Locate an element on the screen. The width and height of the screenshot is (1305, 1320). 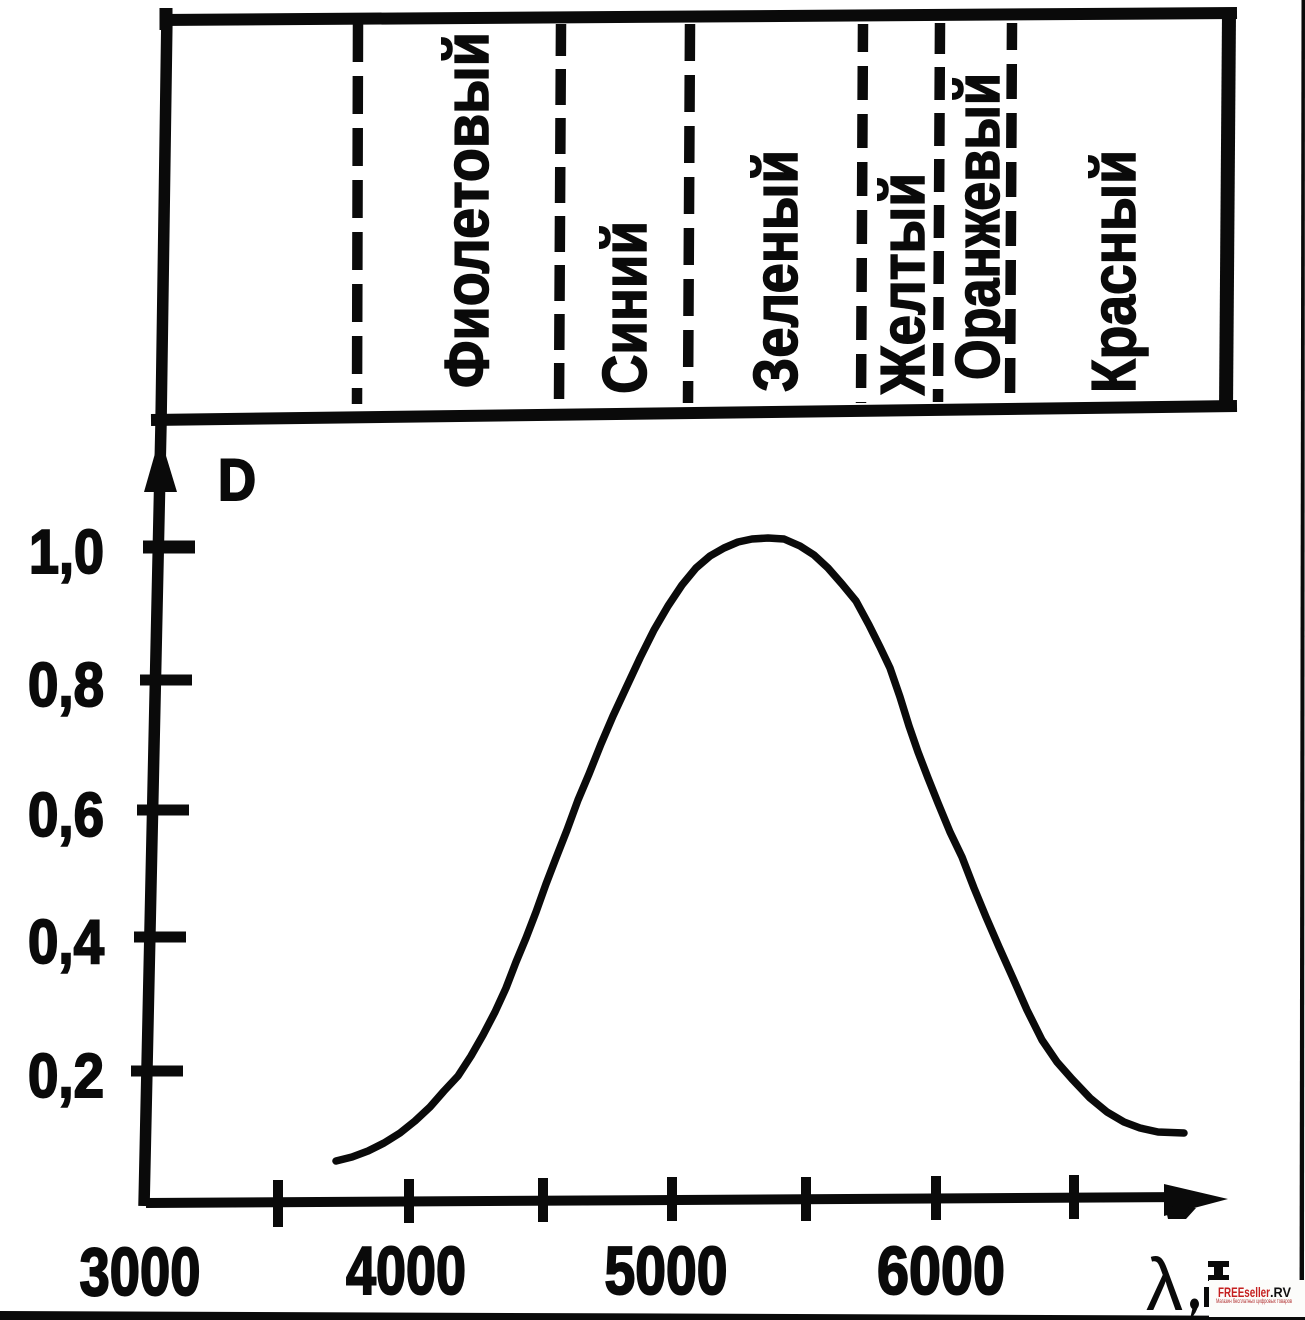
svg-text: 5000 is located at coordinates (666, 1271).